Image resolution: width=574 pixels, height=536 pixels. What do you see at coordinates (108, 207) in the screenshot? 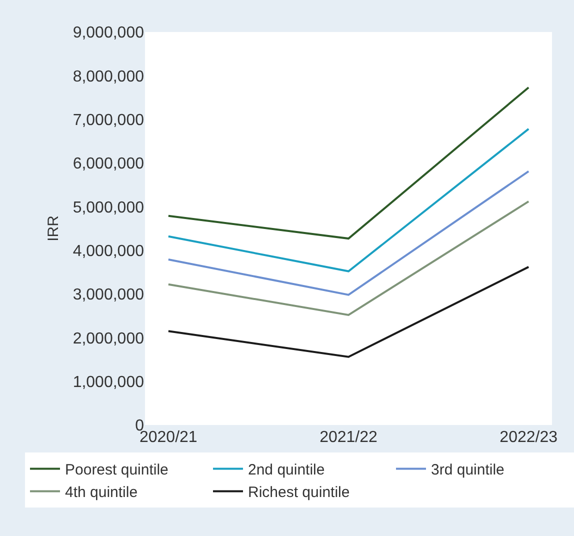
I see `y-tick-label: 5,000,000` at bounding box center [108, 207].